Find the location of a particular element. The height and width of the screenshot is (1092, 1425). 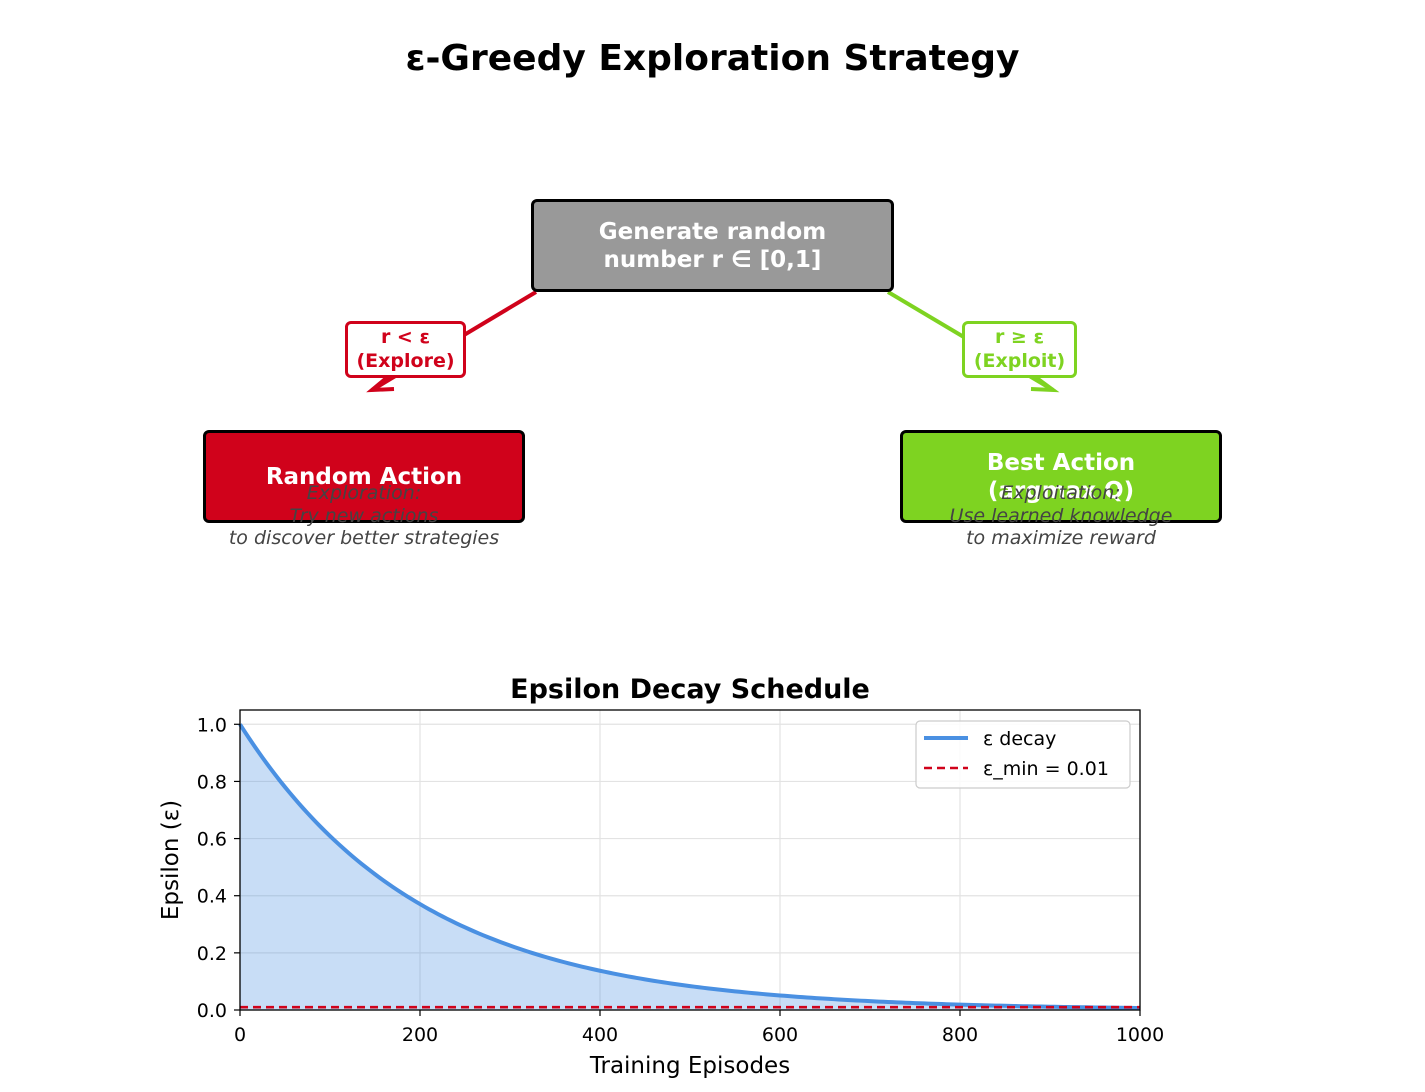

exploit-condition-line1: r ≥ ε is located at coordinates (1019, 337).